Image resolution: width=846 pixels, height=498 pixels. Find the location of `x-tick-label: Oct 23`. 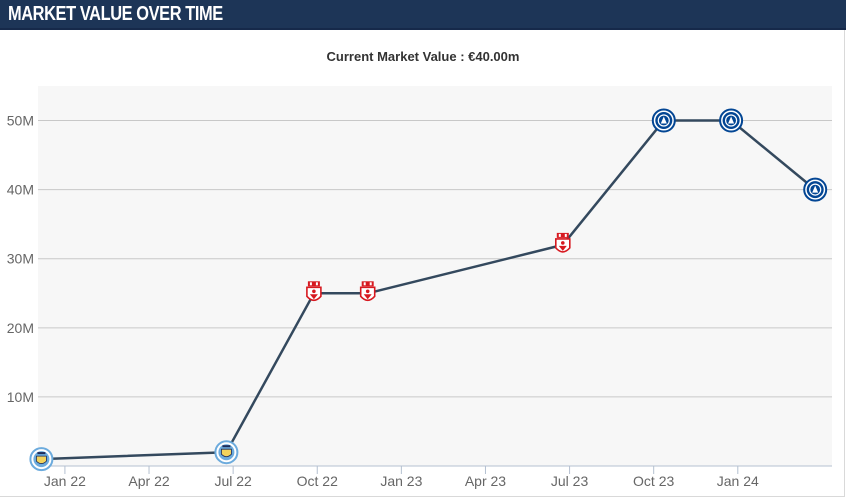

x-tick-label: Oct 23 is located at coordinates (653, 481).